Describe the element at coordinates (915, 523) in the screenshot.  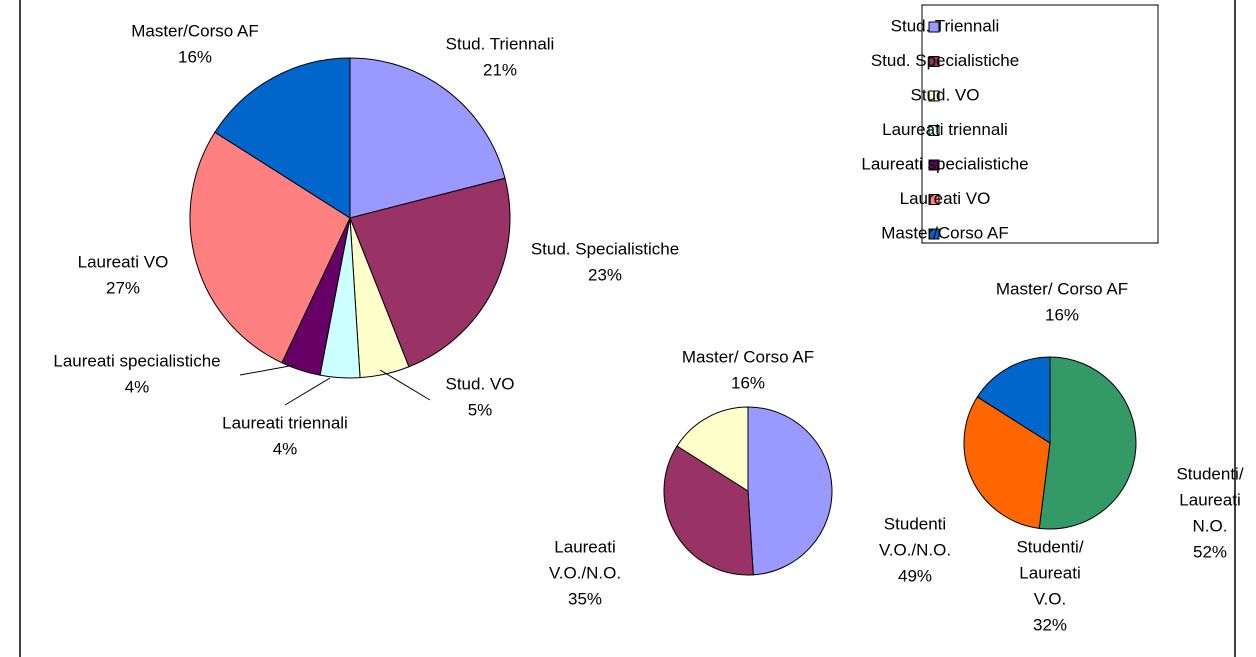
I see `slice-label: Studenti` at that location.